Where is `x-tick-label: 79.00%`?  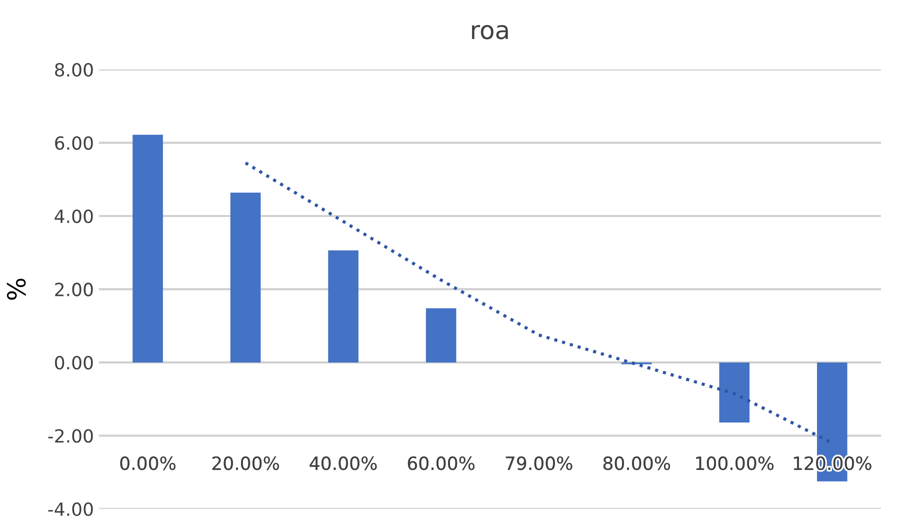 x-tick-label: 79.00% is located at coordinates (539, 463).